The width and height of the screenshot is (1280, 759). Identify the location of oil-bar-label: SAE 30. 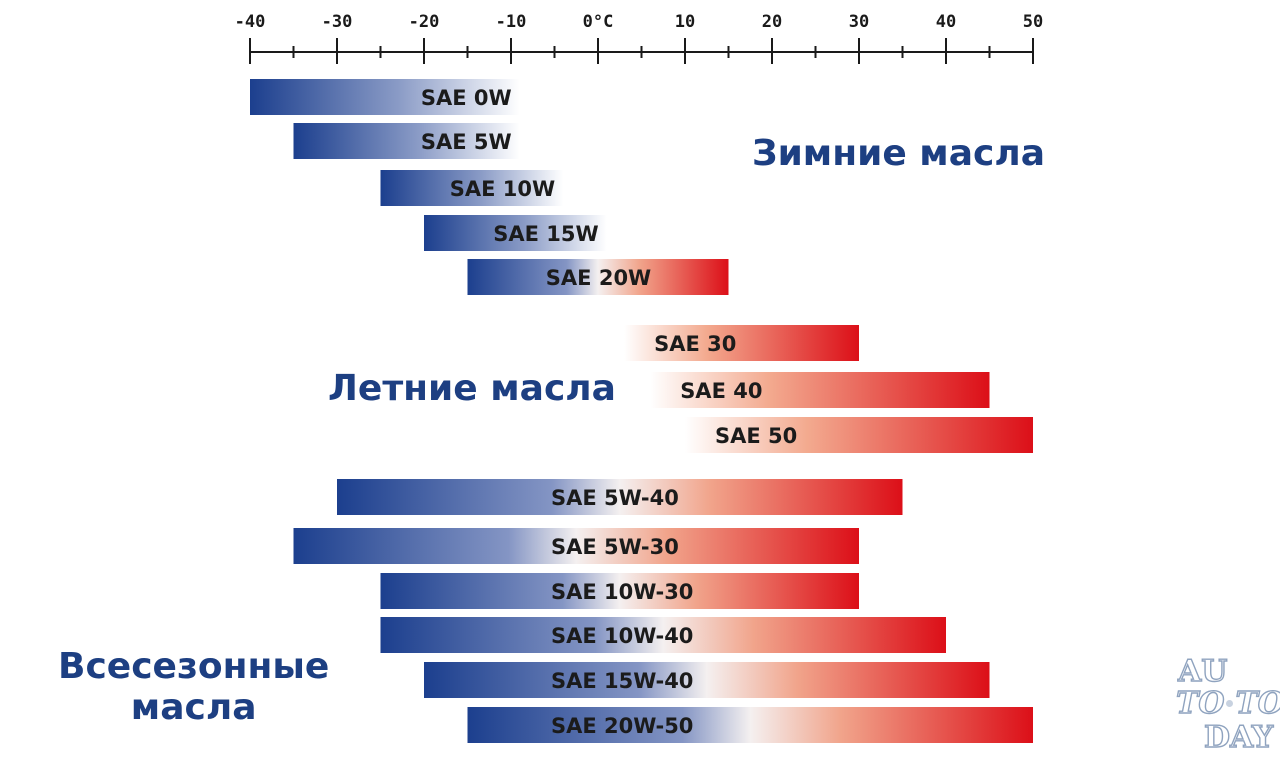
(695, 344).